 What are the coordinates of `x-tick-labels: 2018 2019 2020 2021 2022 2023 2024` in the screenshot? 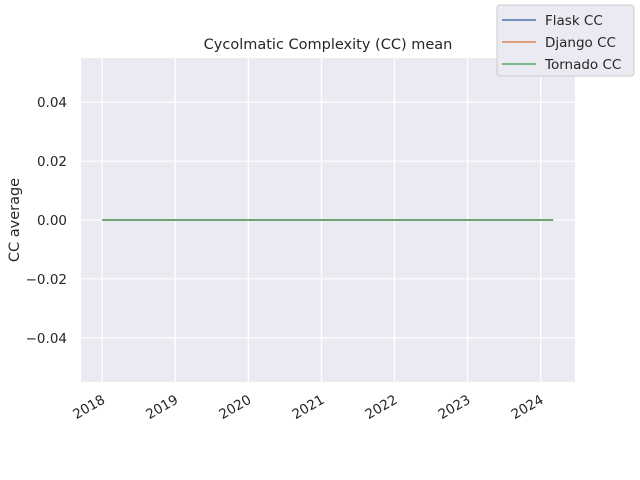 It's located at (308, 407).